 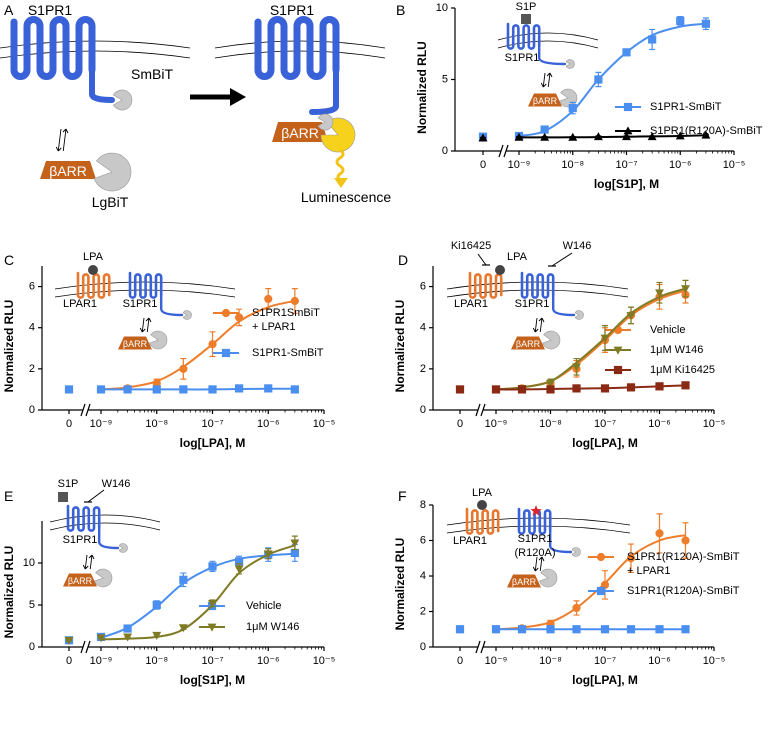 What do you see at coordinates (29, 563) in the screenshot?
I see `y-tick-label: 10` at bounding box center [29, 563].